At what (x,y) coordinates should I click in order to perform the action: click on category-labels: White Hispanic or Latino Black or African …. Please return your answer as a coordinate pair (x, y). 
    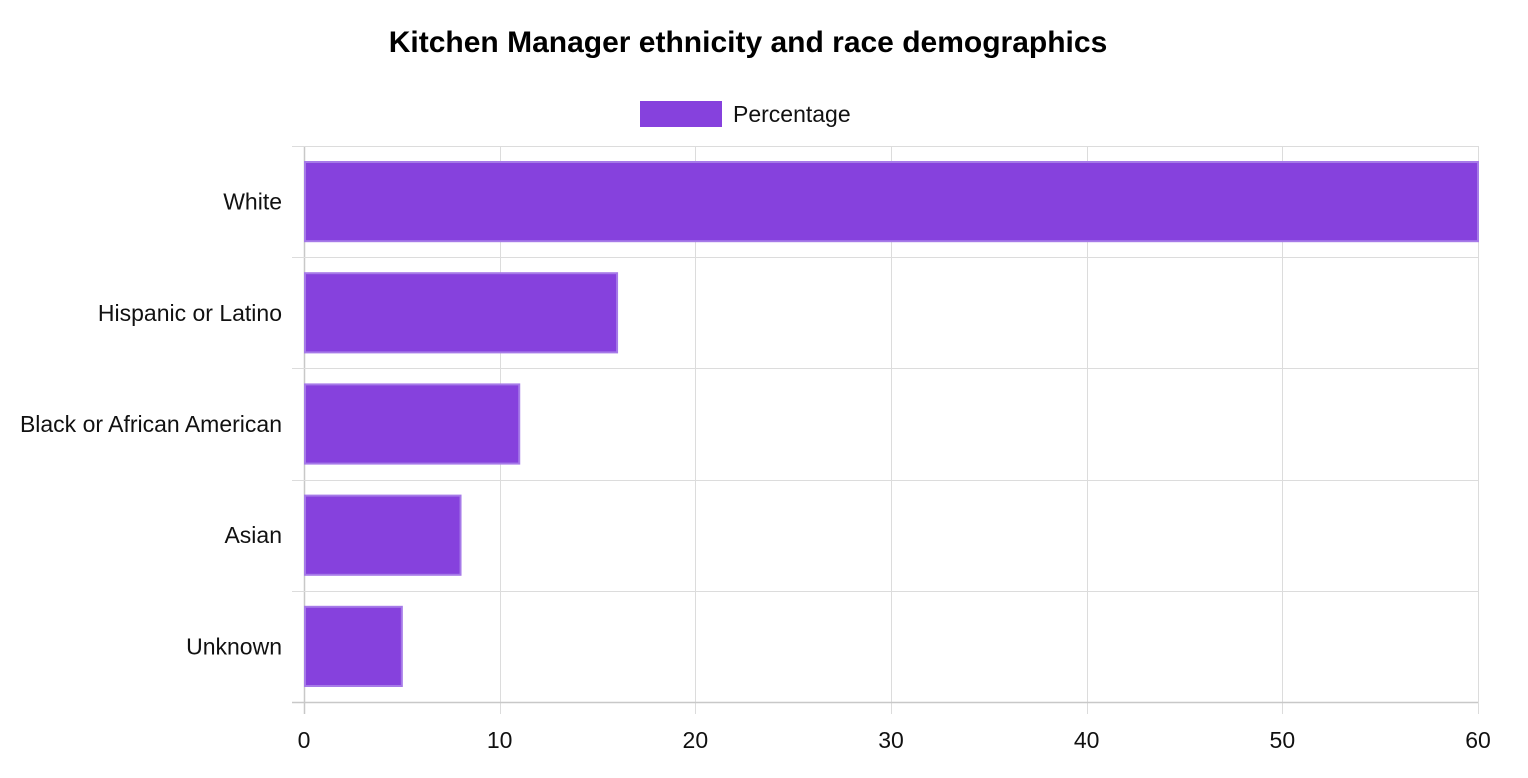
    Looking at the image, I should click on (151, 424).